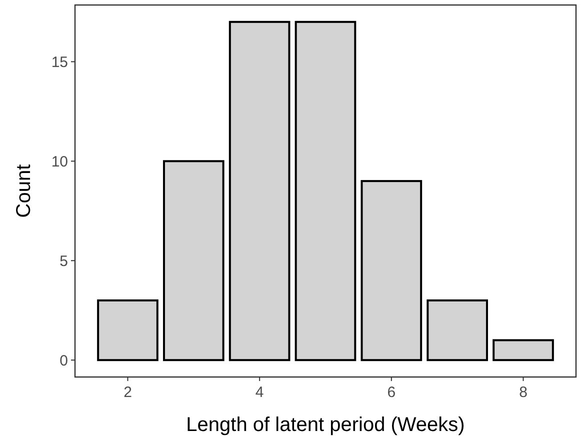 Image resolution: width=584 pixels, height=445 pixels. What do you see at coordinates (523, 392) in the screenshot?
I see `x-tick-label: 8` at bounding box center [523, 392].